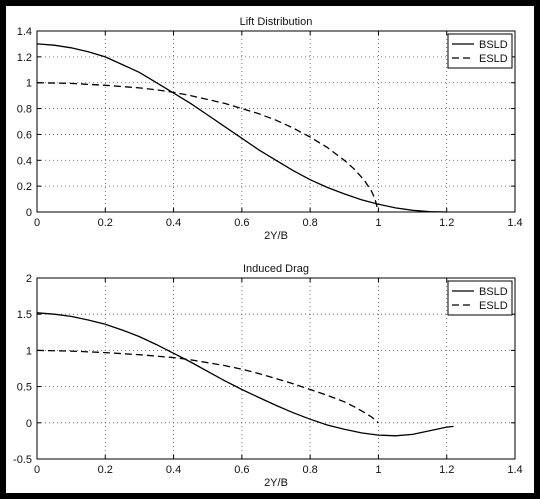  Describe the element at coordinates (207, 386) in the screenshot. I see `series-line-esld` at that location.